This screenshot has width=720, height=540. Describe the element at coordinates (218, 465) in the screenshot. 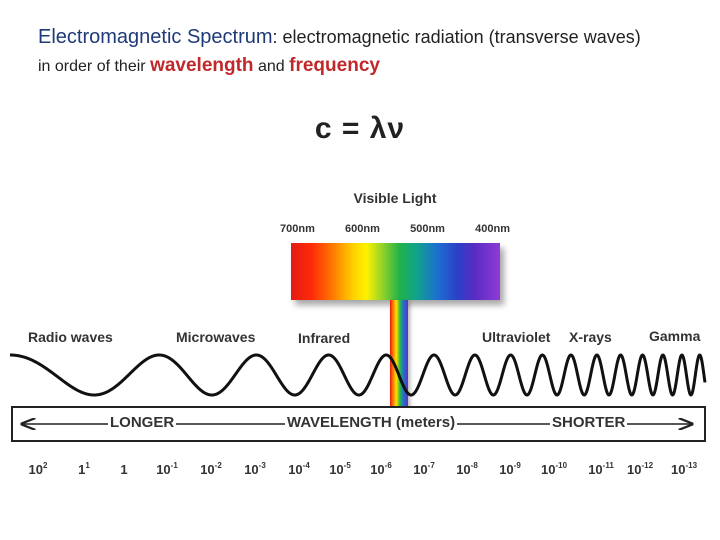

I see `tick-exponent: -2` at that location.